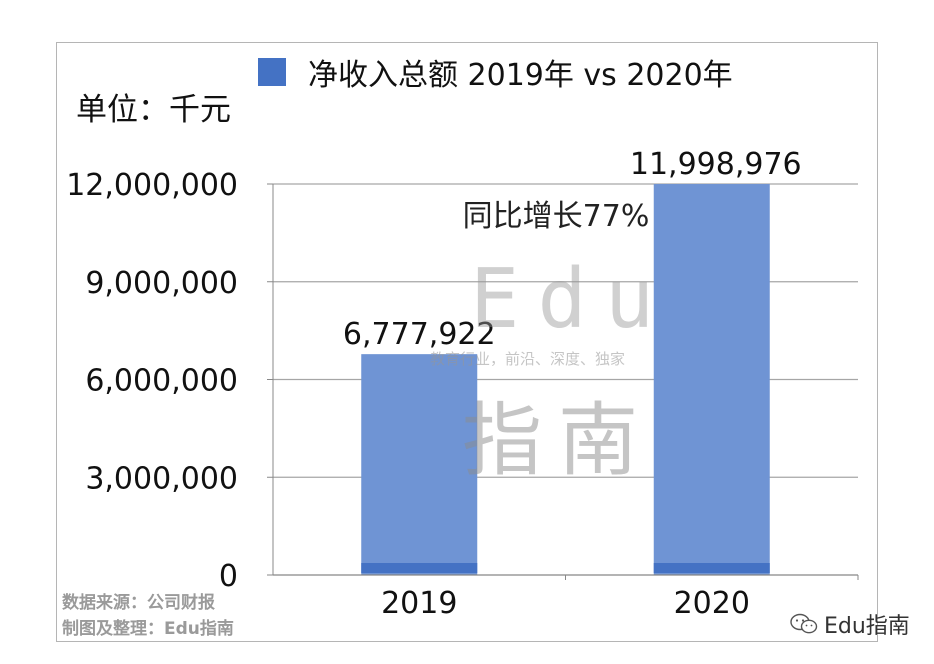 The image size is (934, 664). What do you see at coordinates (152, 185) in the screenshot?
I see `y-tick-label: 12,000,000` at bounding box center [152, 185].